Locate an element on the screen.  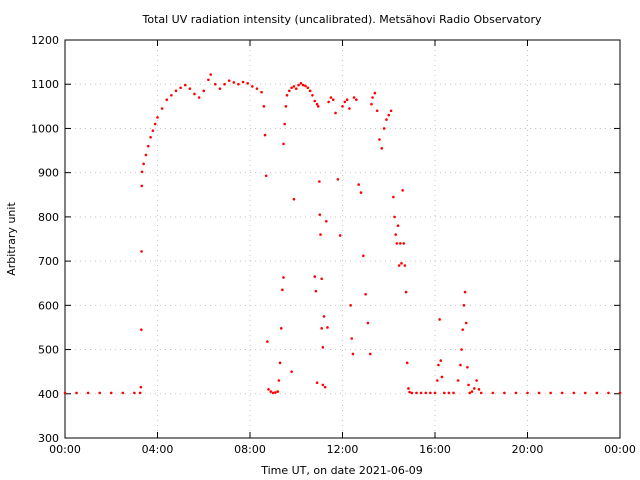
y-tick-label: 1100 is located at coordinates (45, 84).